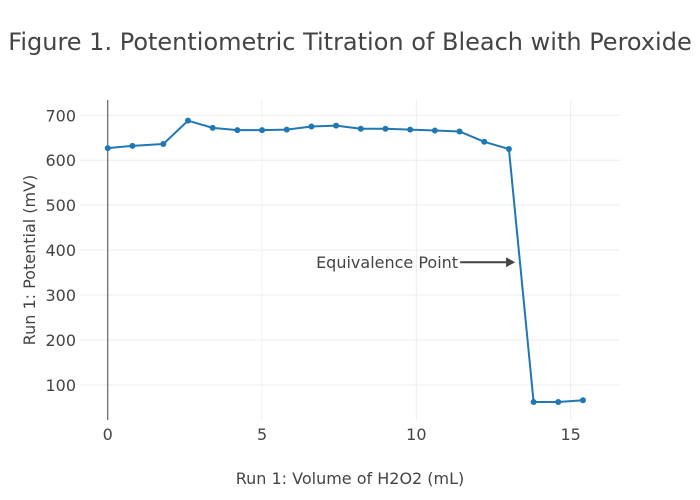  What do you see at coordinates (60, 250) in the screenshot?
I see `y-tick-label-400: 400` at bounding box center [60, 250].